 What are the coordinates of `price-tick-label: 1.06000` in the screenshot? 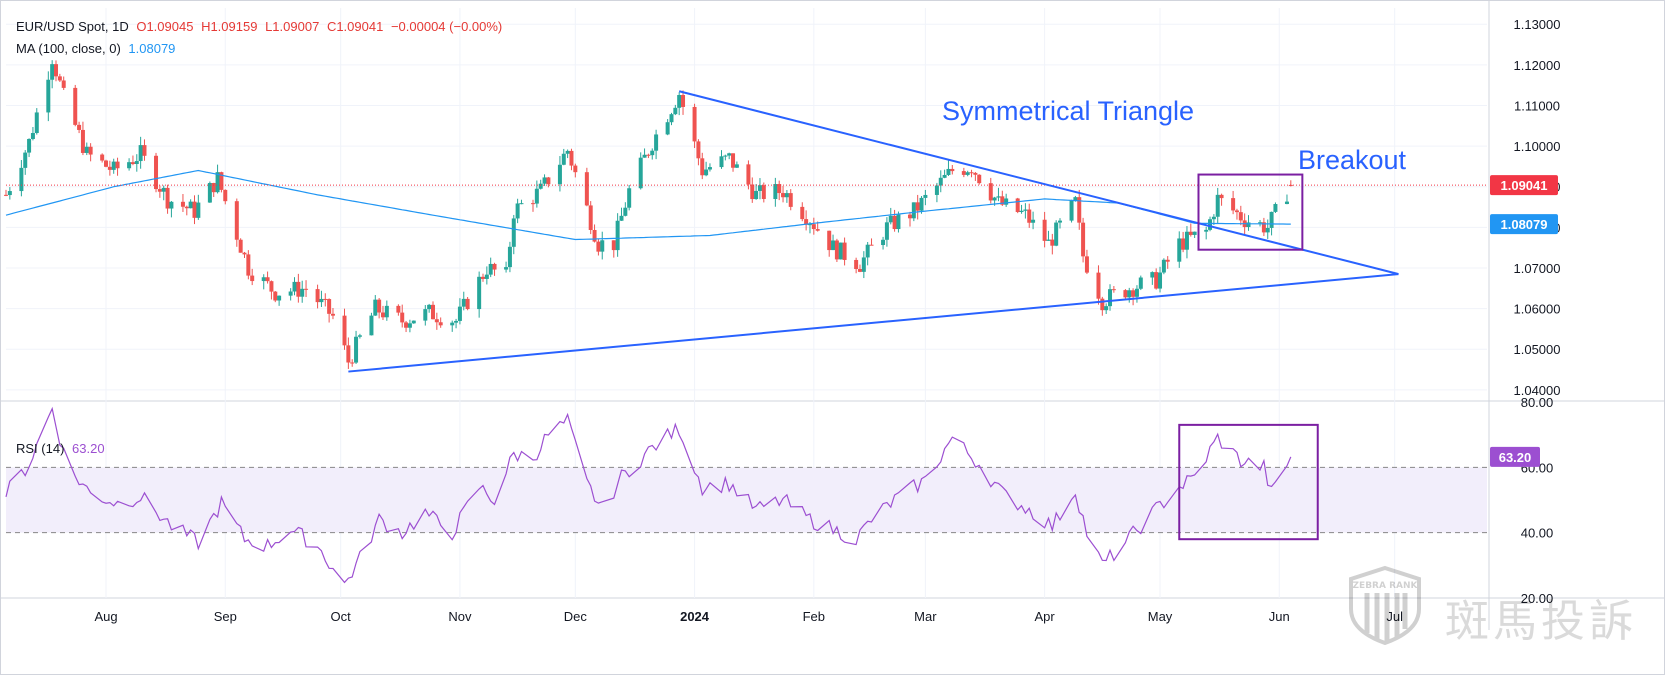 It's located at (1537, 309).